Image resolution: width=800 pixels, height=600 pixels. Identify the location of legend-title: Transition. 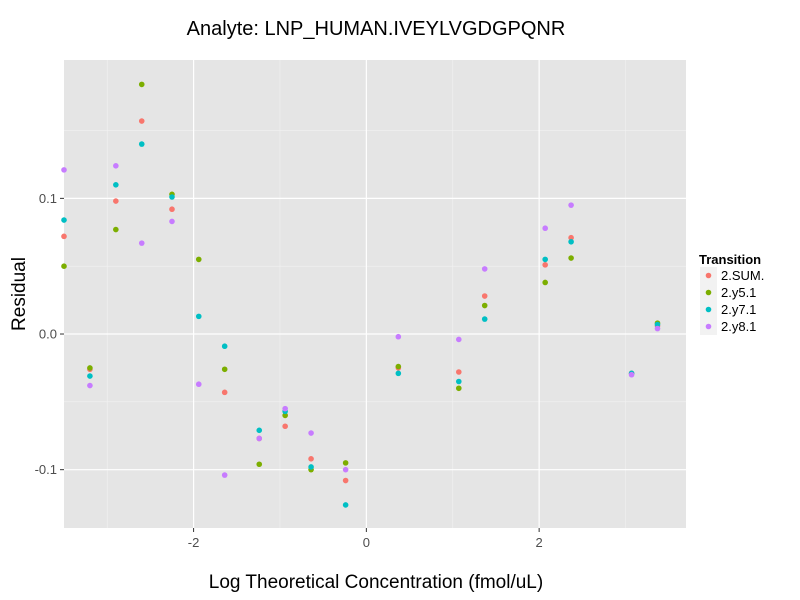
(730, 259).